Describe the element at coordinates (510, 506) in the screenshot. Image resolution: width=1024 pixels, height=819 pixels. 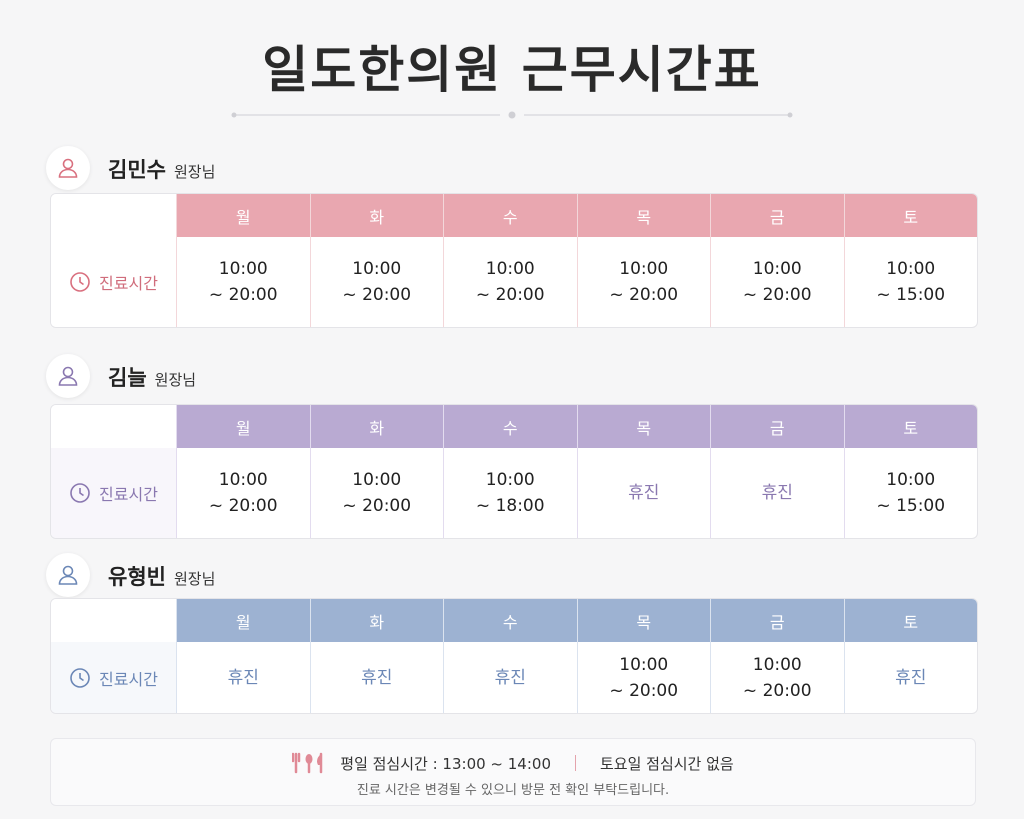
I see `hours-line: ~ 18:00` at that location.